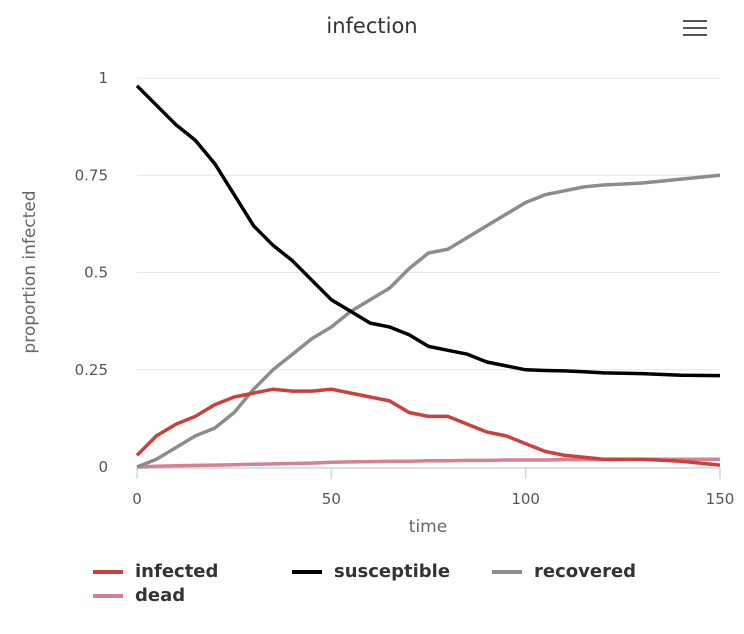 This screenshot has height=634, width=744. Describe the element at coordinates (695, 29) in the screenshot. I see `hamburger-menu-icon` at that location.